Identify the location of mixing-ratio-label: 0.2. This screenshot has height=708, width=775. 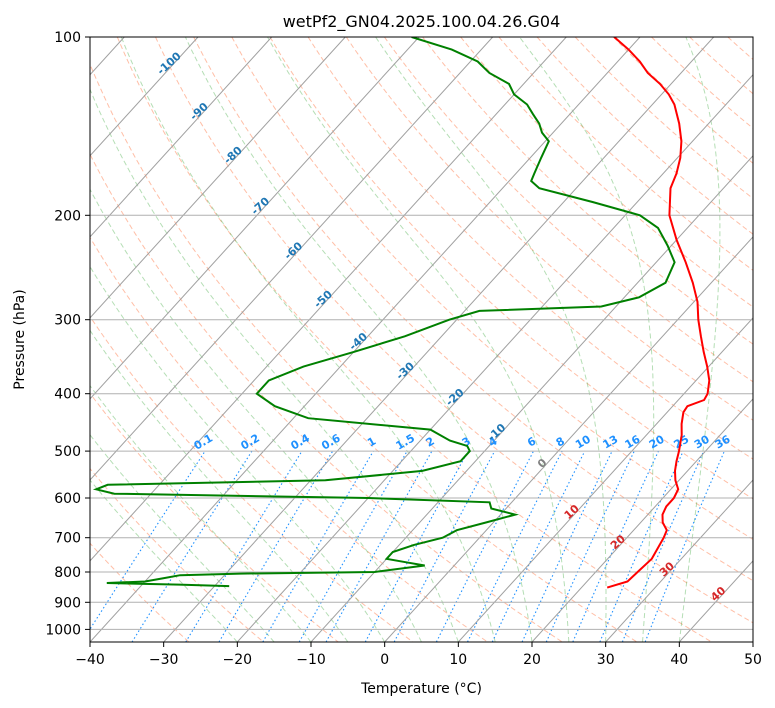
(249, 442).